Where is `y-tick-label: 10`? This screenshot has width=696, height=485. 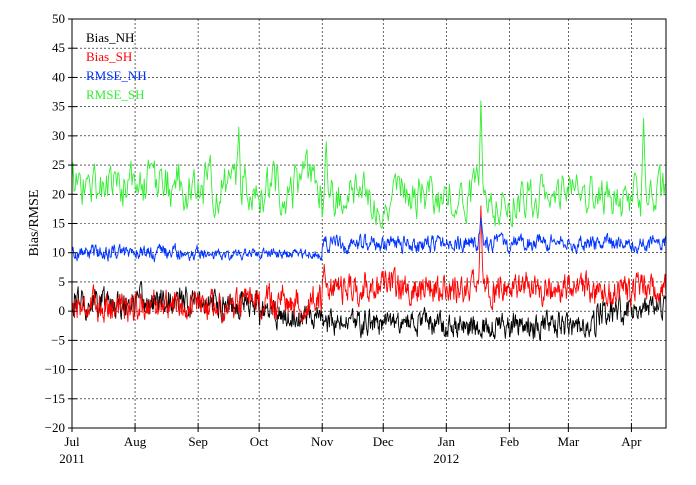 y-tick-label: 10 is located at coordinates (58, 252).